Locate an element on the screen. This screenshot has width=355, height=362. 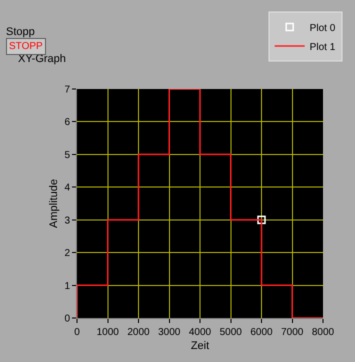
y-tick-label: 1 is located at coordinates (67, 286).